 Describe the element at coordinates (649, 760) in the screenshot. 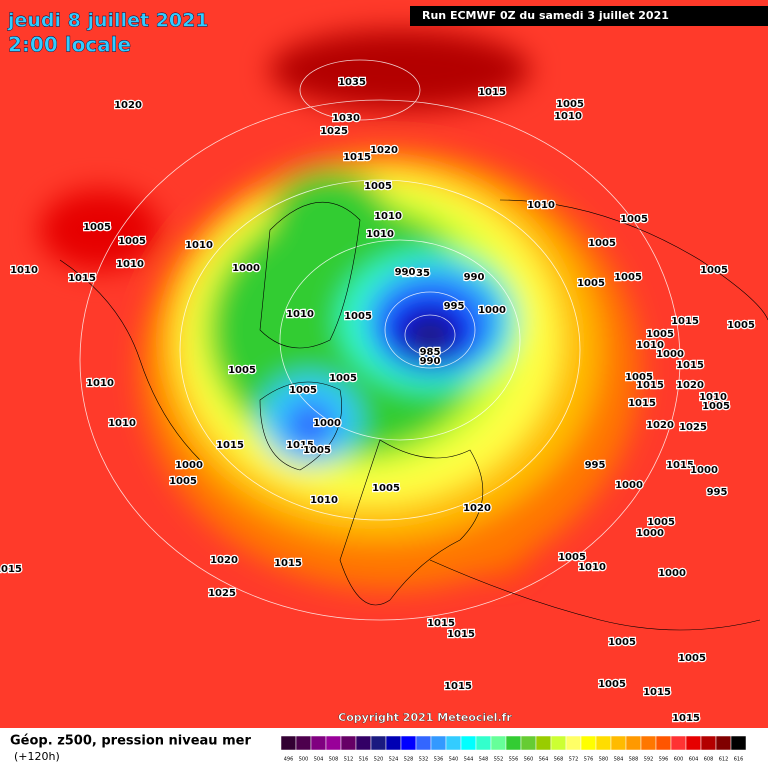

I see `colorbar-label: 592` at that location.